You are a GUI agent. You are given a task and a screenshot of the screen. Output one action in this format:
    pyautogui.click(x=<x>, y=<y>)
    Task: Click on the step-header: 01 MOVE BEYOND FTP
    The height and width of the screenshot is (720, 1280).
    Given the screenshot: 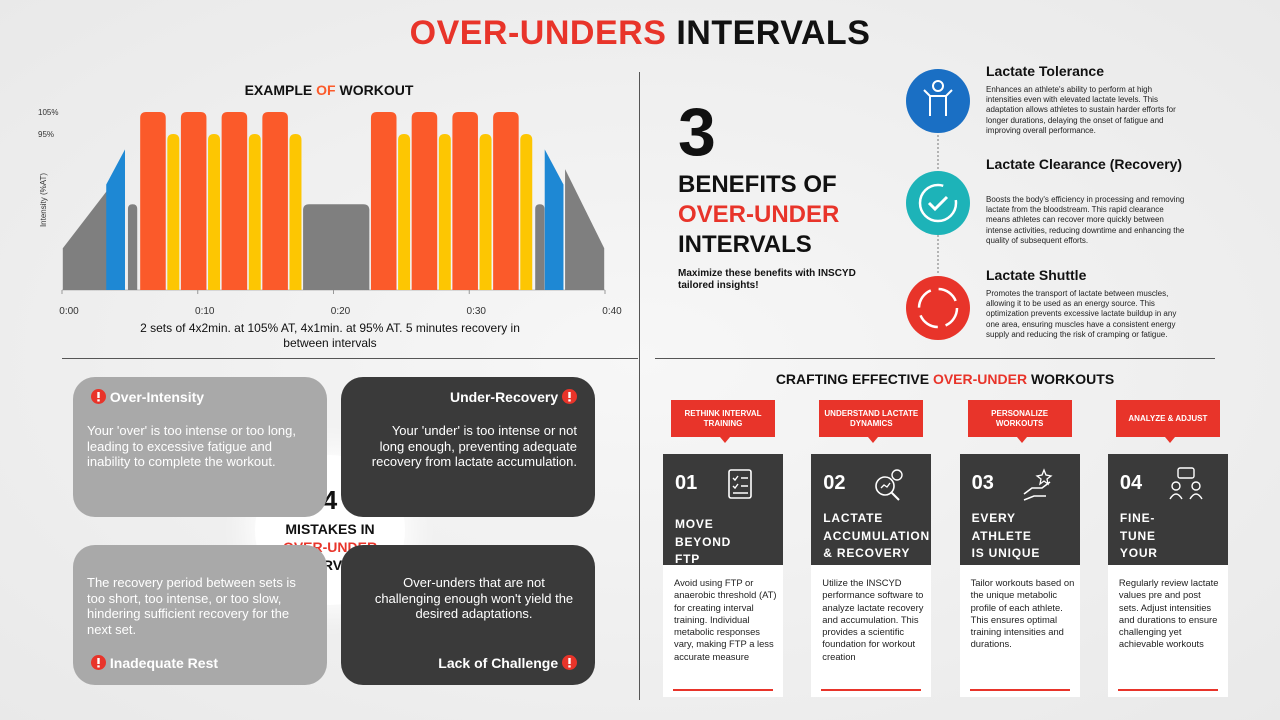 What is the action you would take?
    pyautogui.click(x=723, y=510)
    